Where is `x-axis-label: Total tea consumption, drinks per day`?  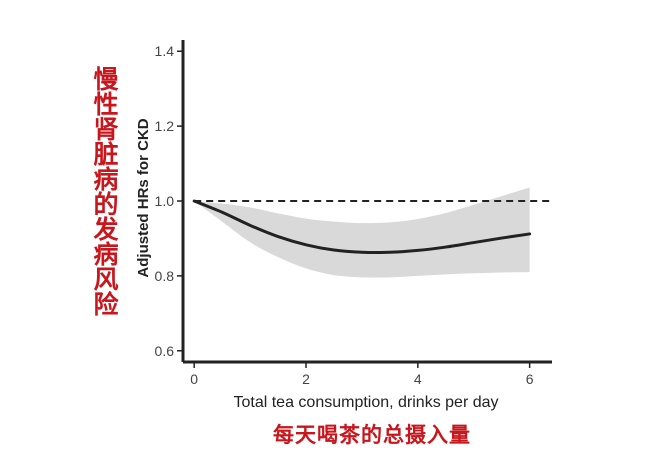
x-axis-label: Total tea consumption, drinks per day is located at coordinates (365, 402).